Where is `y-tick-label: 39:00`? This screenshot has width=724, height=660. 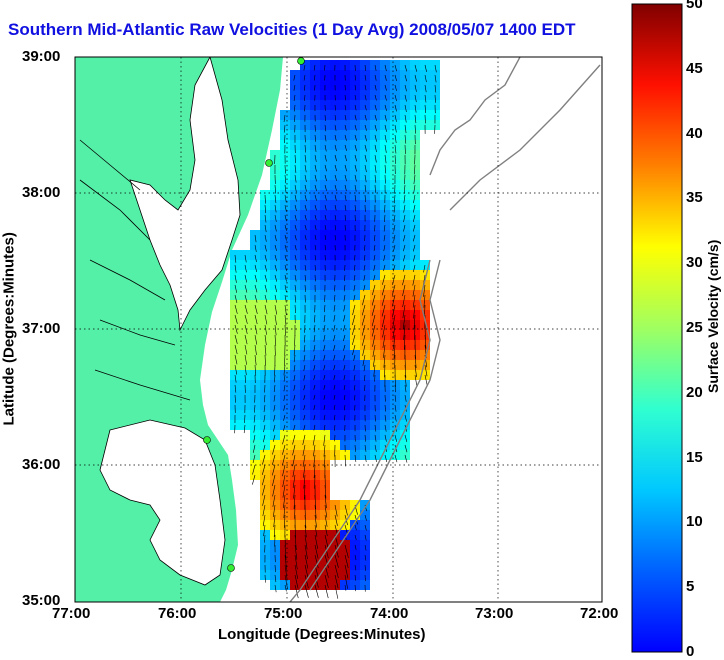 y-tick-label: 39:00 is located at coordinates (41, 56).